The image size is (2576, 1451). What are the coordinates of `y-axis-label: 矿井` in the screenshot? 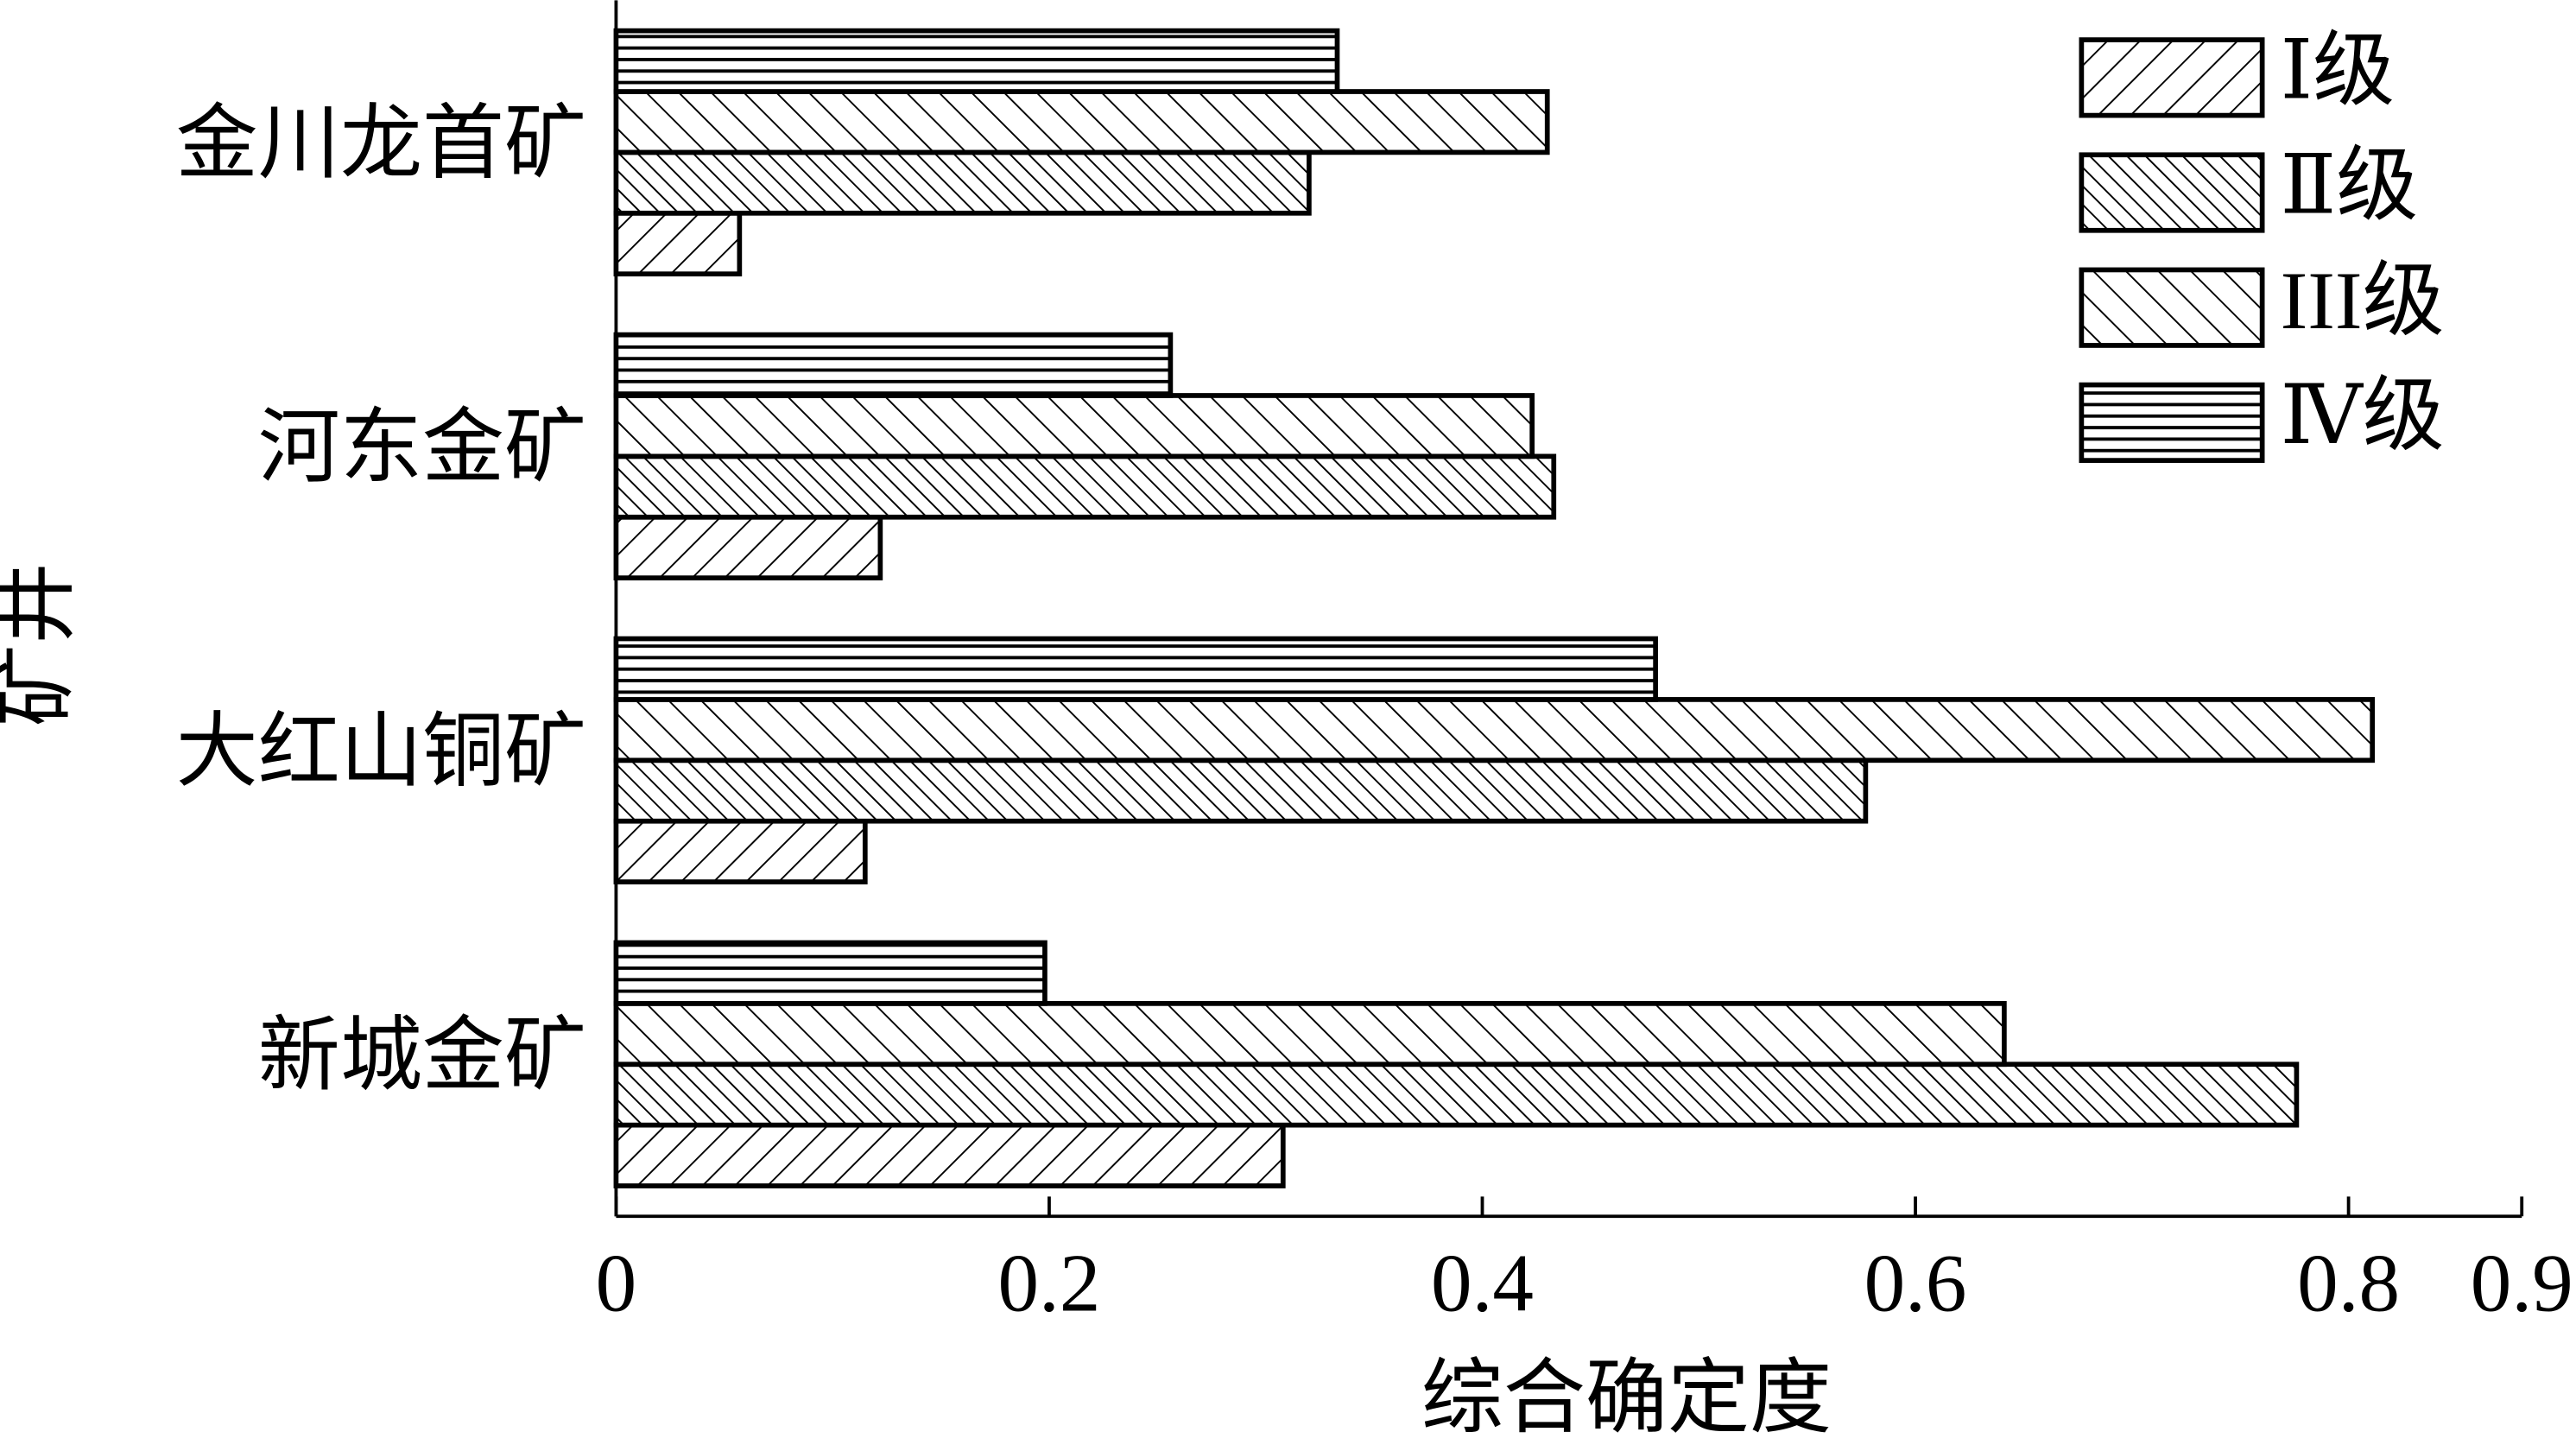 It's located at (41, 644).